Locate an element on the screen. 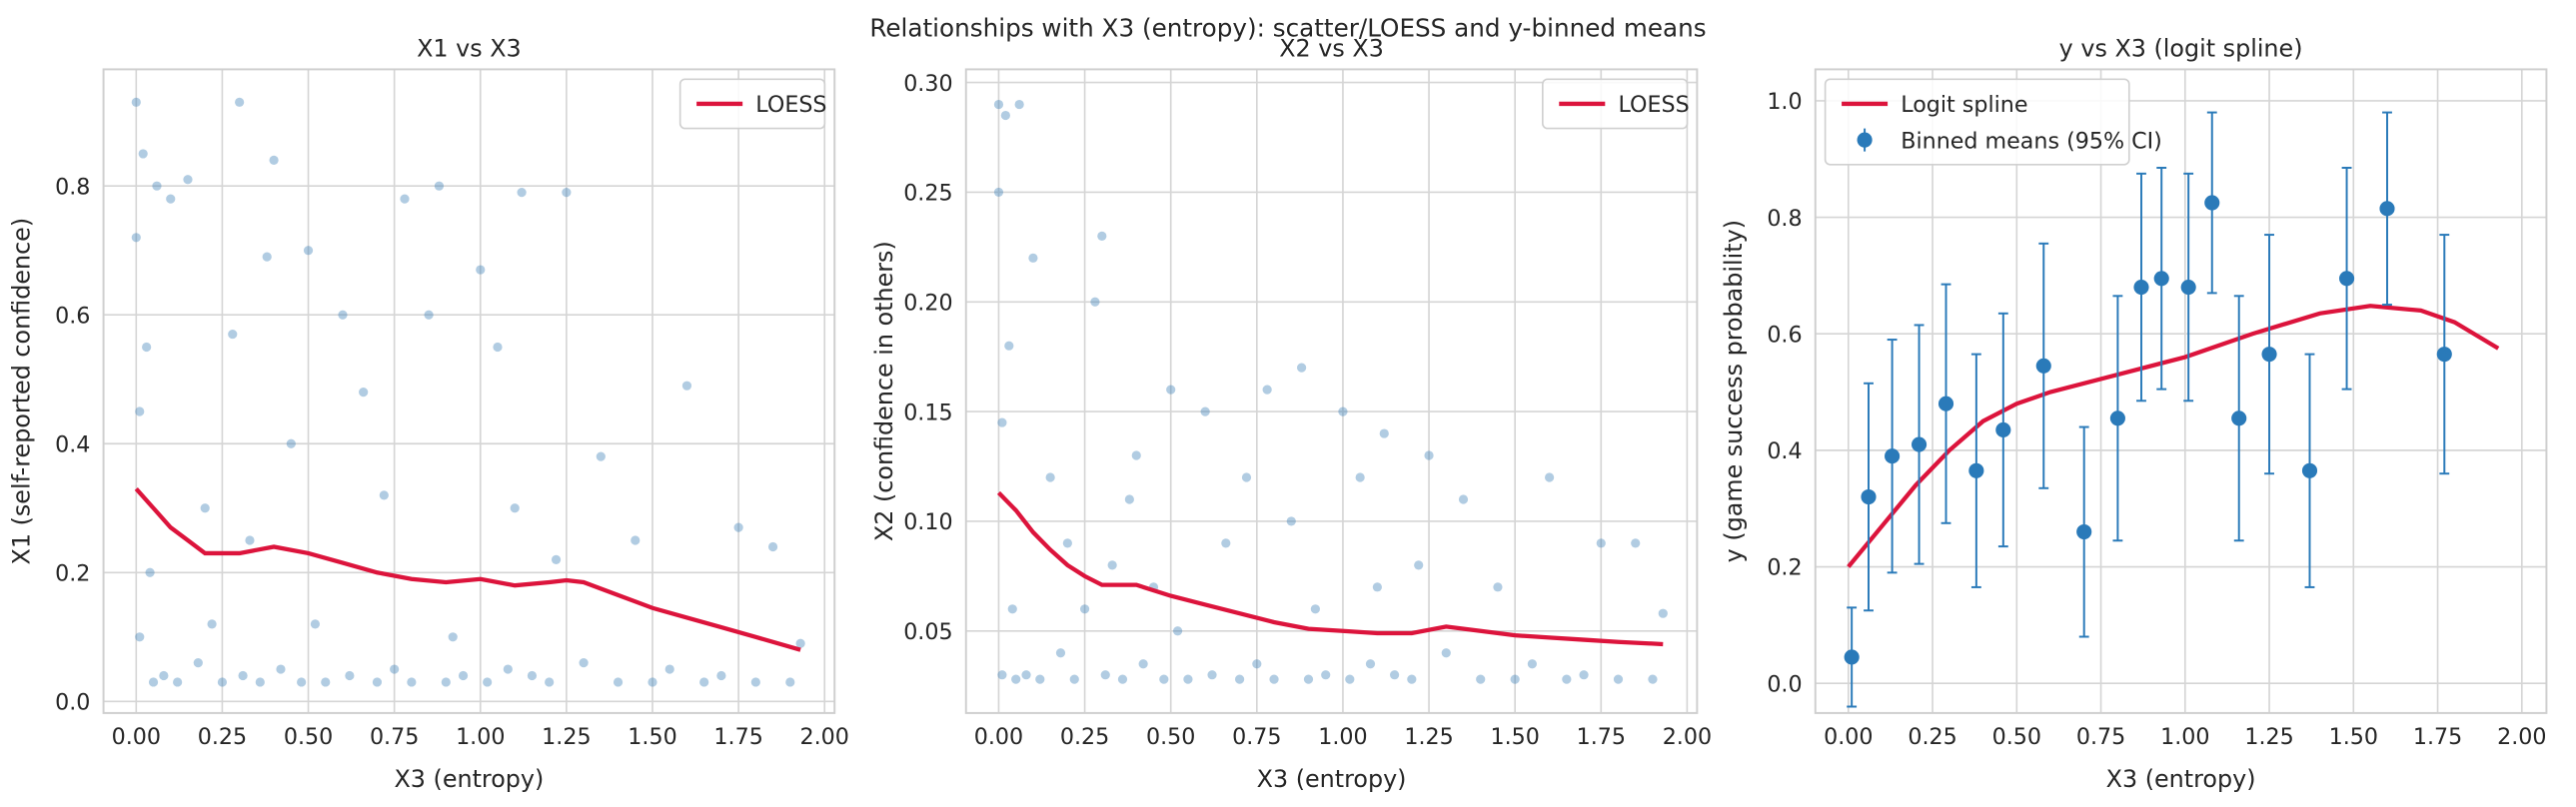 The width and height of the screenshot is (2576, 807). y-tick-label: 1.0 is located at coordinates (1784, 102).